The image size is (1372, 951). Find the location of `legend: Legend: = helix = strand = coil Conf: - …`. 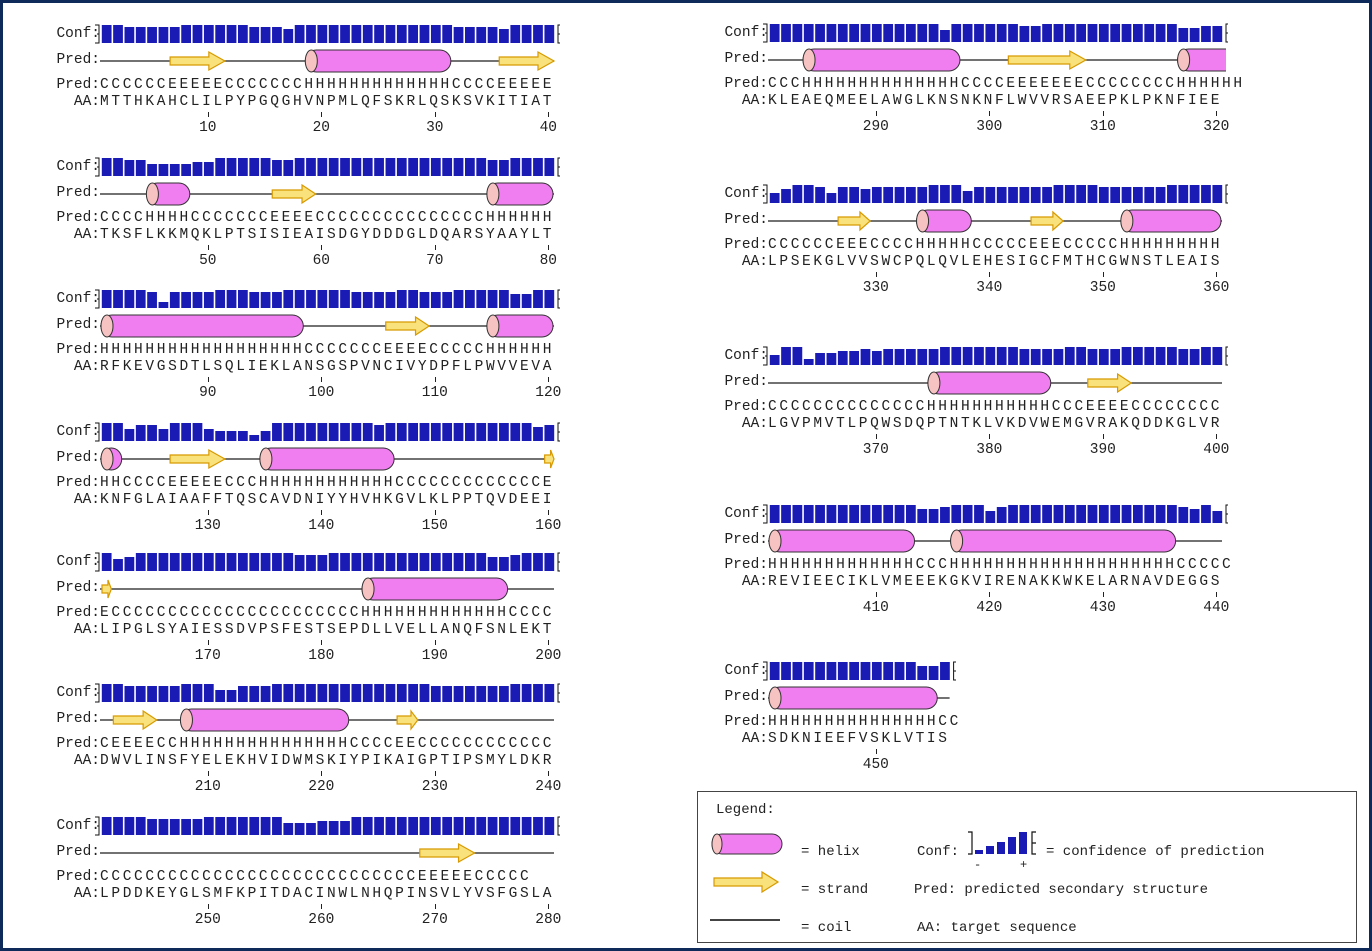

legend: Legend: = helix = strand = coil Conf: - … is located at coordinates (1027, 867).